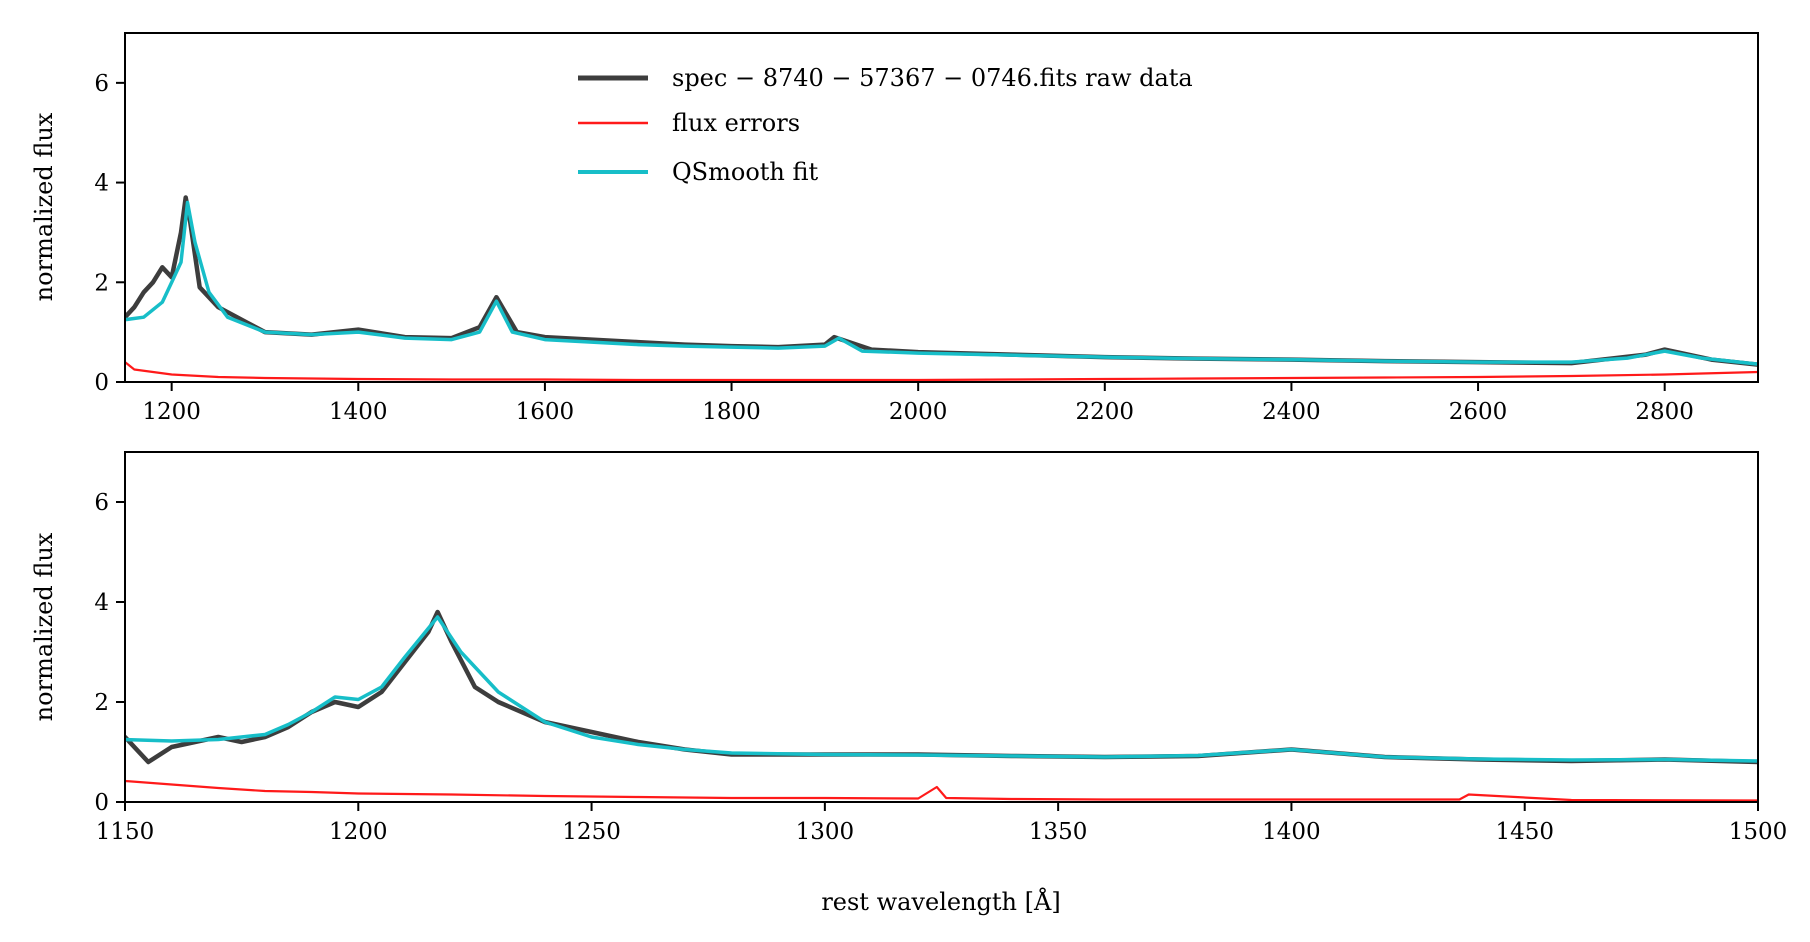 This screenshot has width=1810, height=942. What do you see at coordinates (101, 383) in the screenshot?
I see `top-ytick-label: 0` at bounding box center [101, 383].